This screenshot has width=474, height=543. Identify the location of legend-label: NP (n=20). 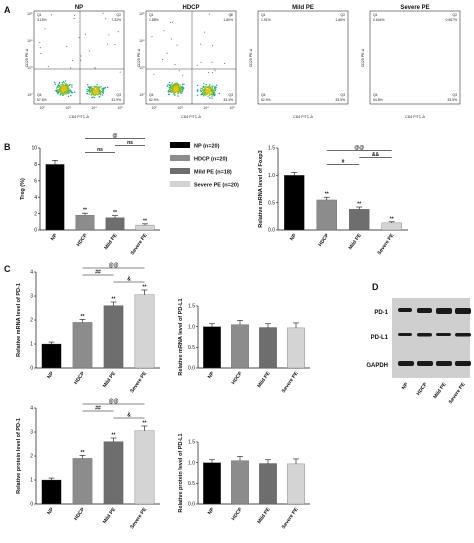
(207, 147).